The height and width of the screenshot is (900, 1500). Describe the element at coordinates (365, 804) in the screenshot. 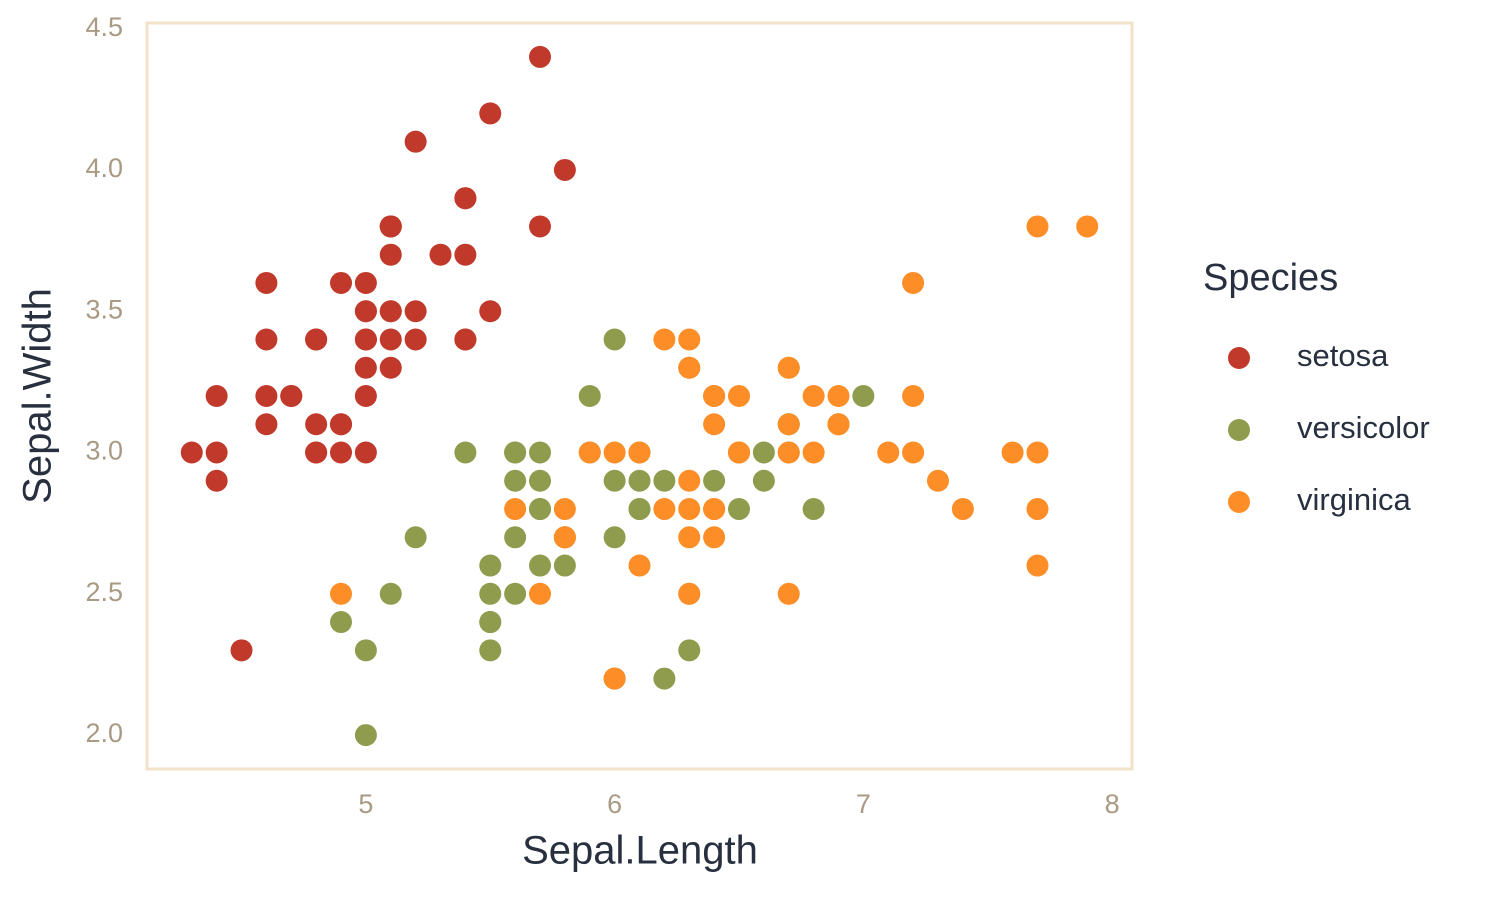

I see `x-tick-label: 5` at that location.